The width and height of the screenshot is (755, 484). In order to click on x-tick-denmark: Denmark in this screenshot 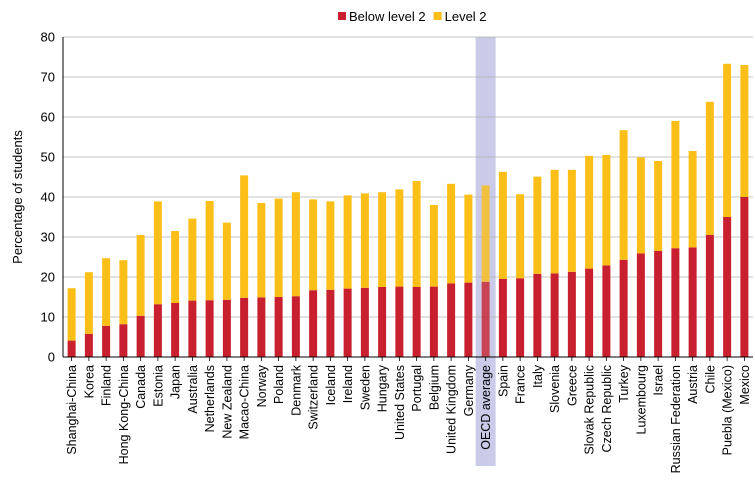, I will do `click(296, 389)`.